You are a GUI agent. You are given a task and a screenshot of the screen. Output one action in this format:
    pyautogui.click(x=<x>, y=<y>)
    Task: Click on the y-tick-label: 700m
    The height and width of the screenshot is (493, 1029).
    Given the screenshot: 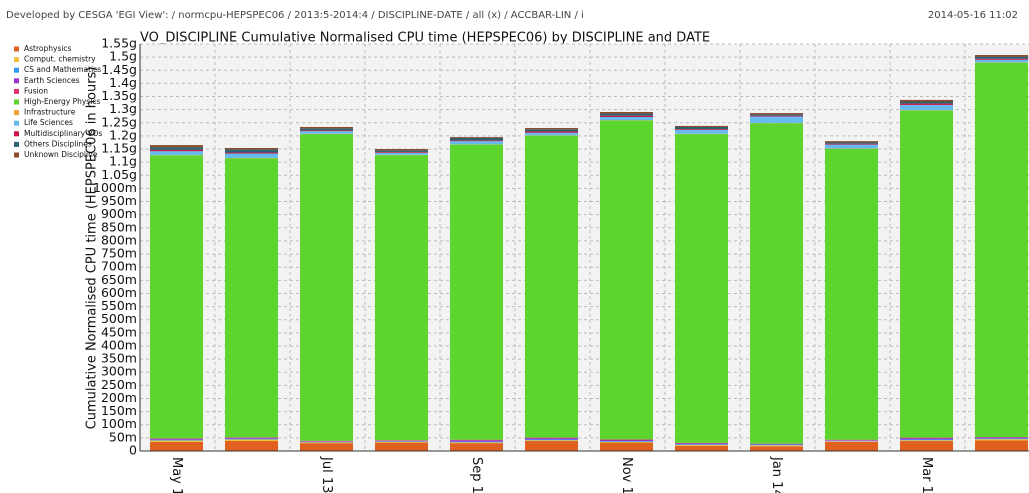 What is the action you would take?
    pyautogui.click(x=119, y=266)
    